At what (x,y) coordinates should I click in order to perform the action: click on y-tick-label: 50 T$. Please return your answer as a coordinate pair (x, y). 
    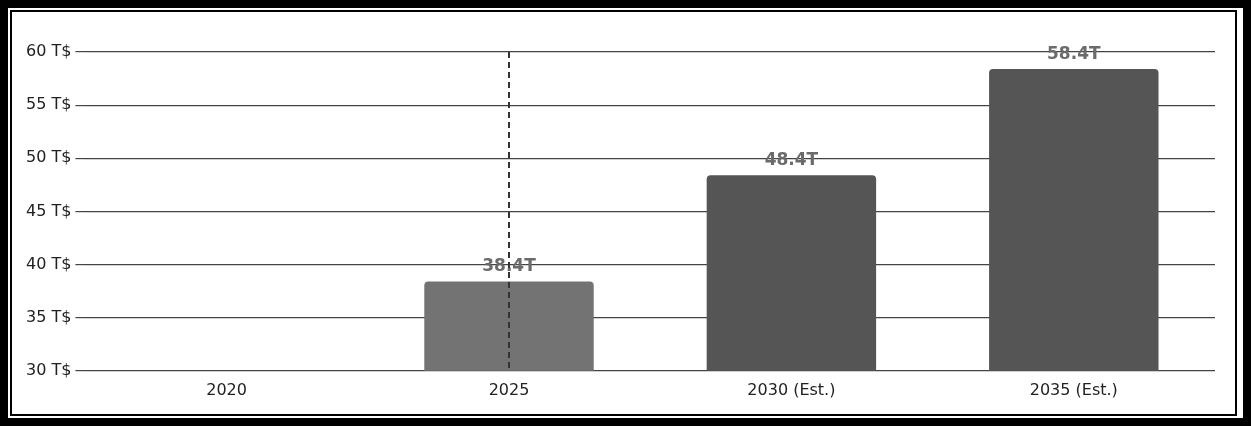
    Looking at the image, I should click on (48, 157).